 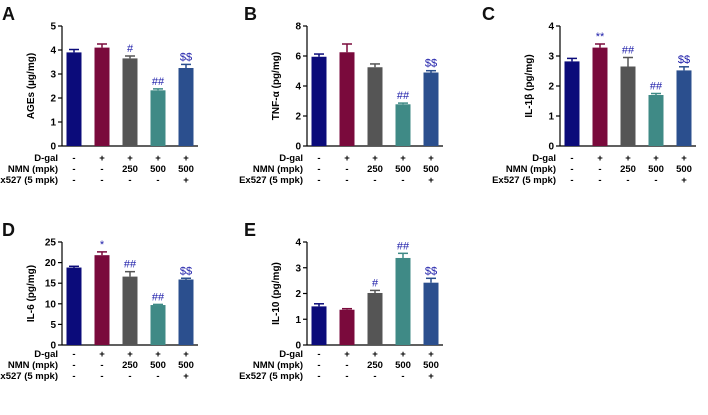 I want to click on condition-cell: 250, so click(x=375, y=169).